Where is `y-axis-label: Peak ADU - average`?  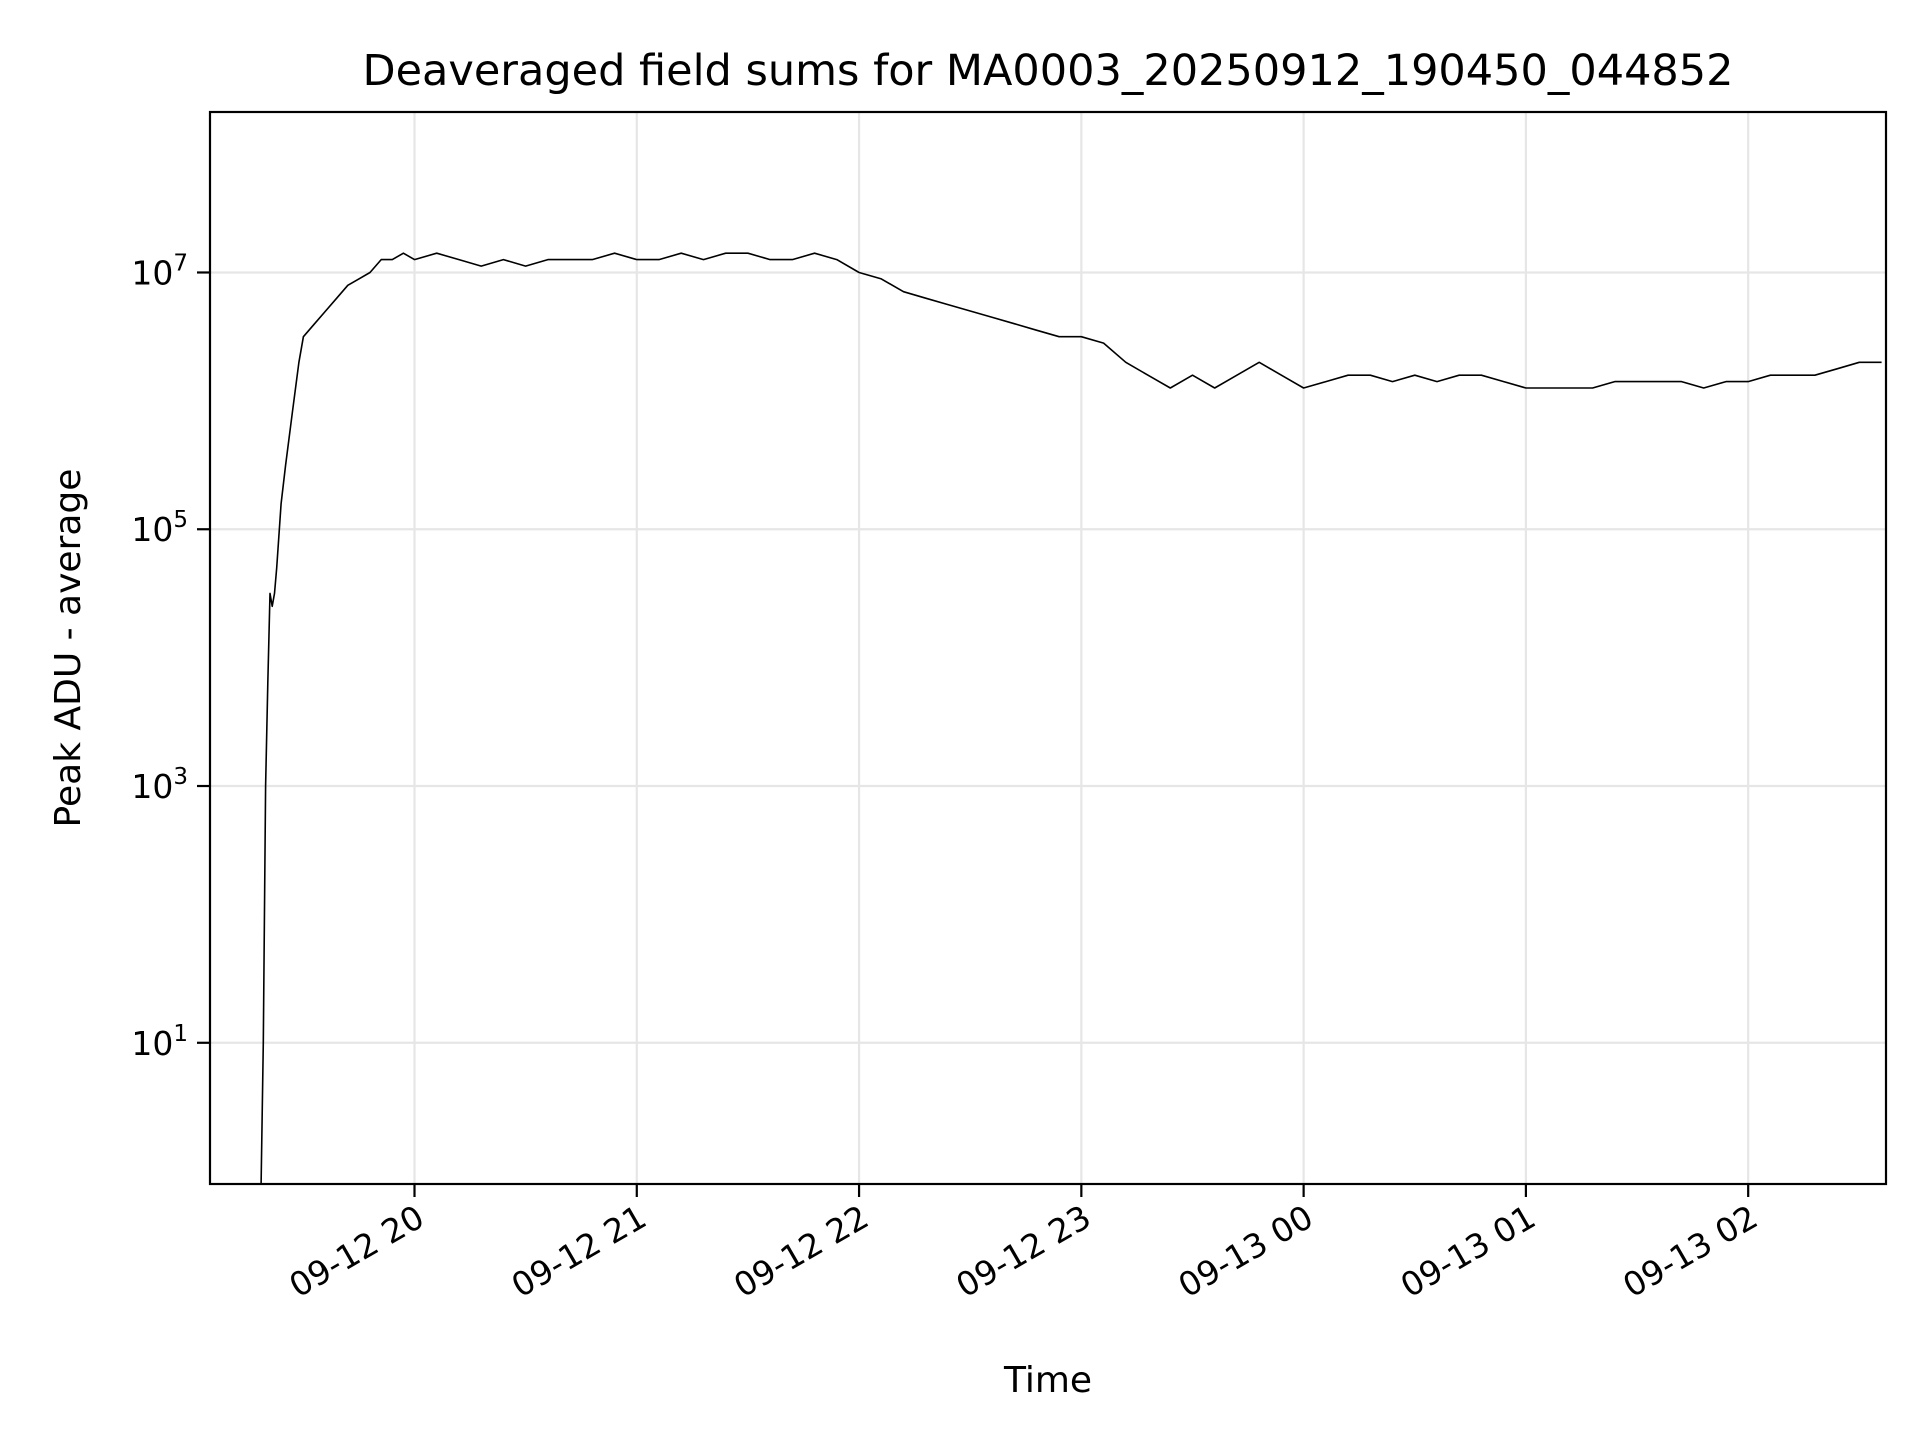 y-axis-label: Peak ADU - average is located at coordinates (68, 648).